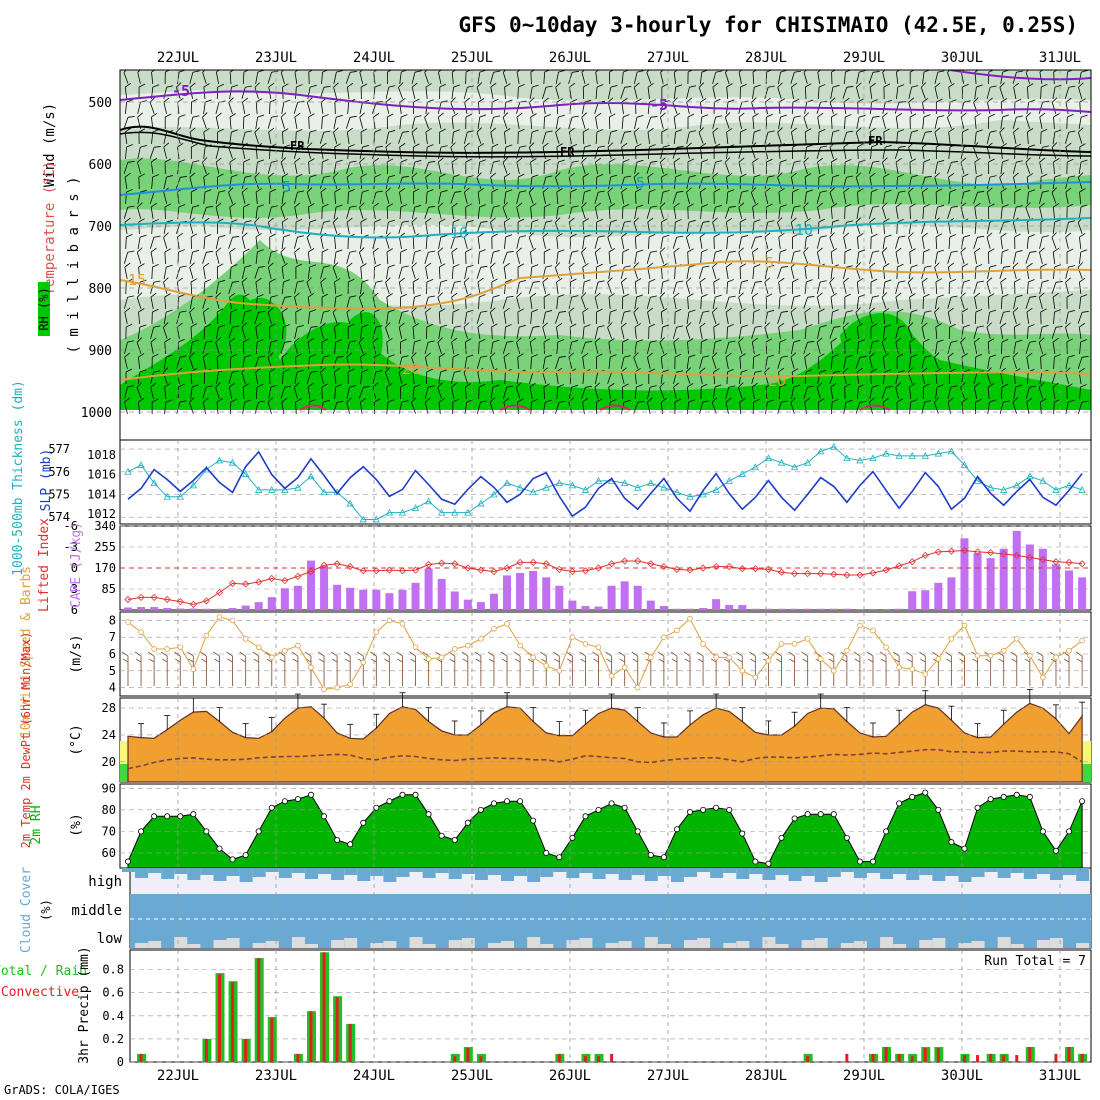 This screenshot has width=1100, height=1100. I want to click on label-minus5: -5, so click(181, 91).